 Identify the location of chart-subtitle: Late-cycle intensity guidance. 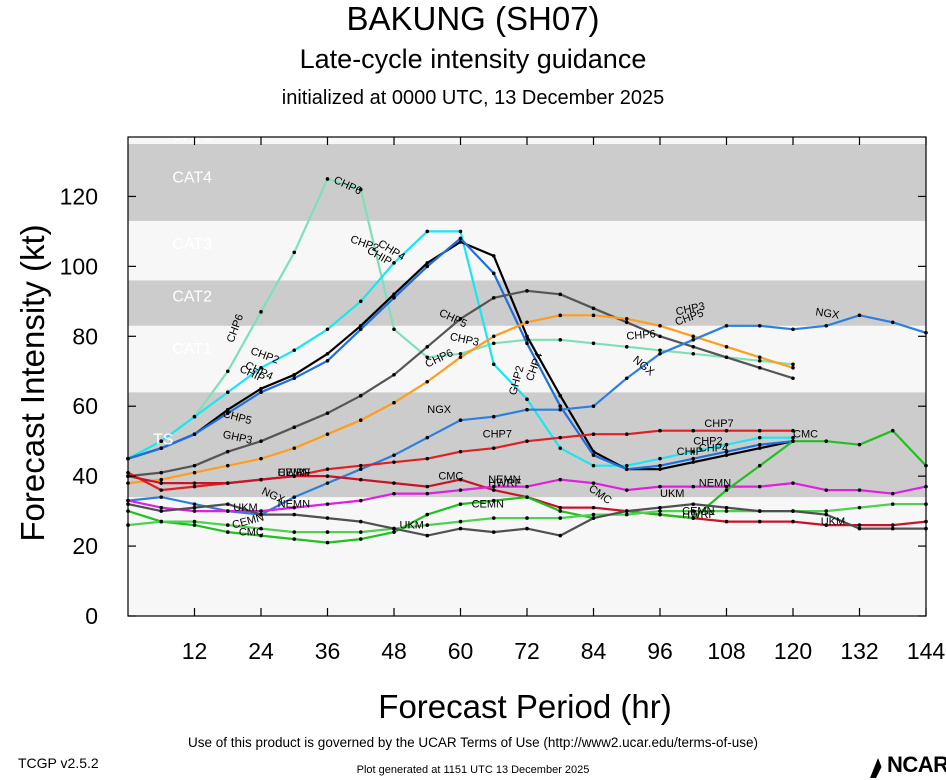
(473, 59).